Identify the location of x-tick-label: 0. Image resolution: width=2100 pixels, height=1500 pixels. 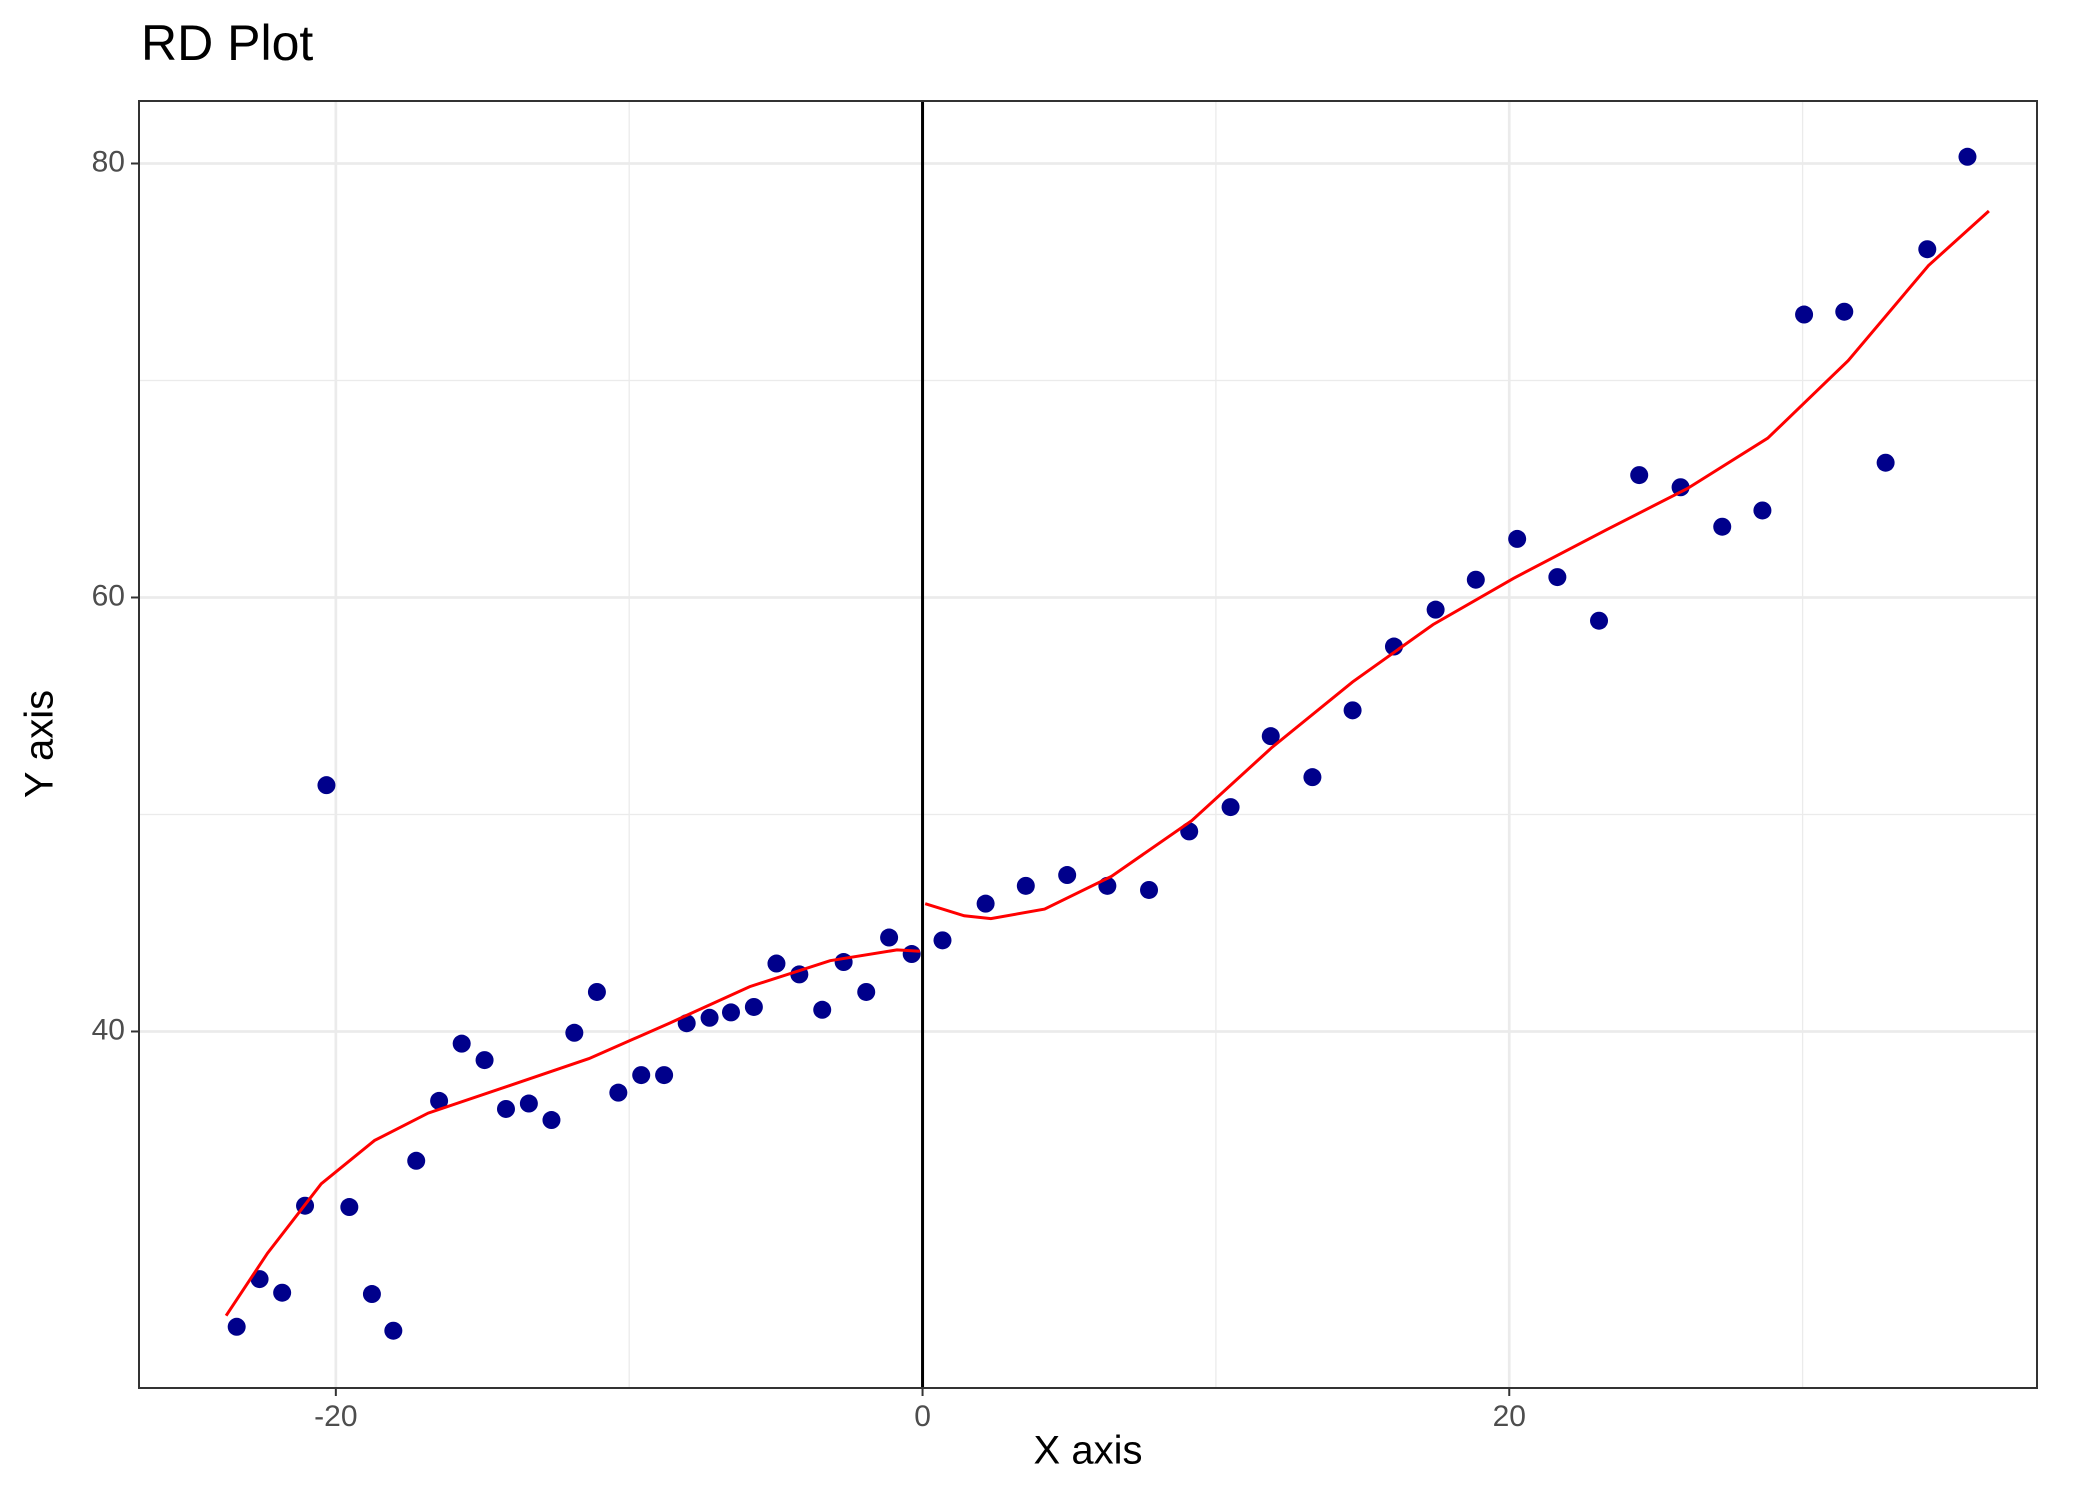
(922, 1416).